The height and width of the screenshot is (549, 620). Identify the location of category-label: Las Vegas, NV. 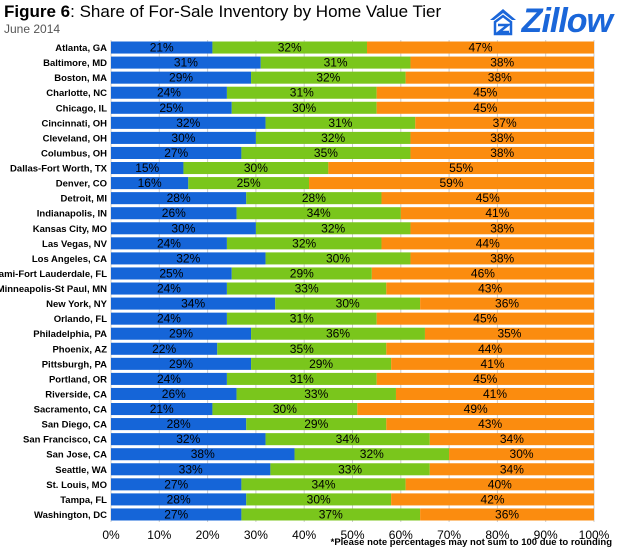
(75, 244).